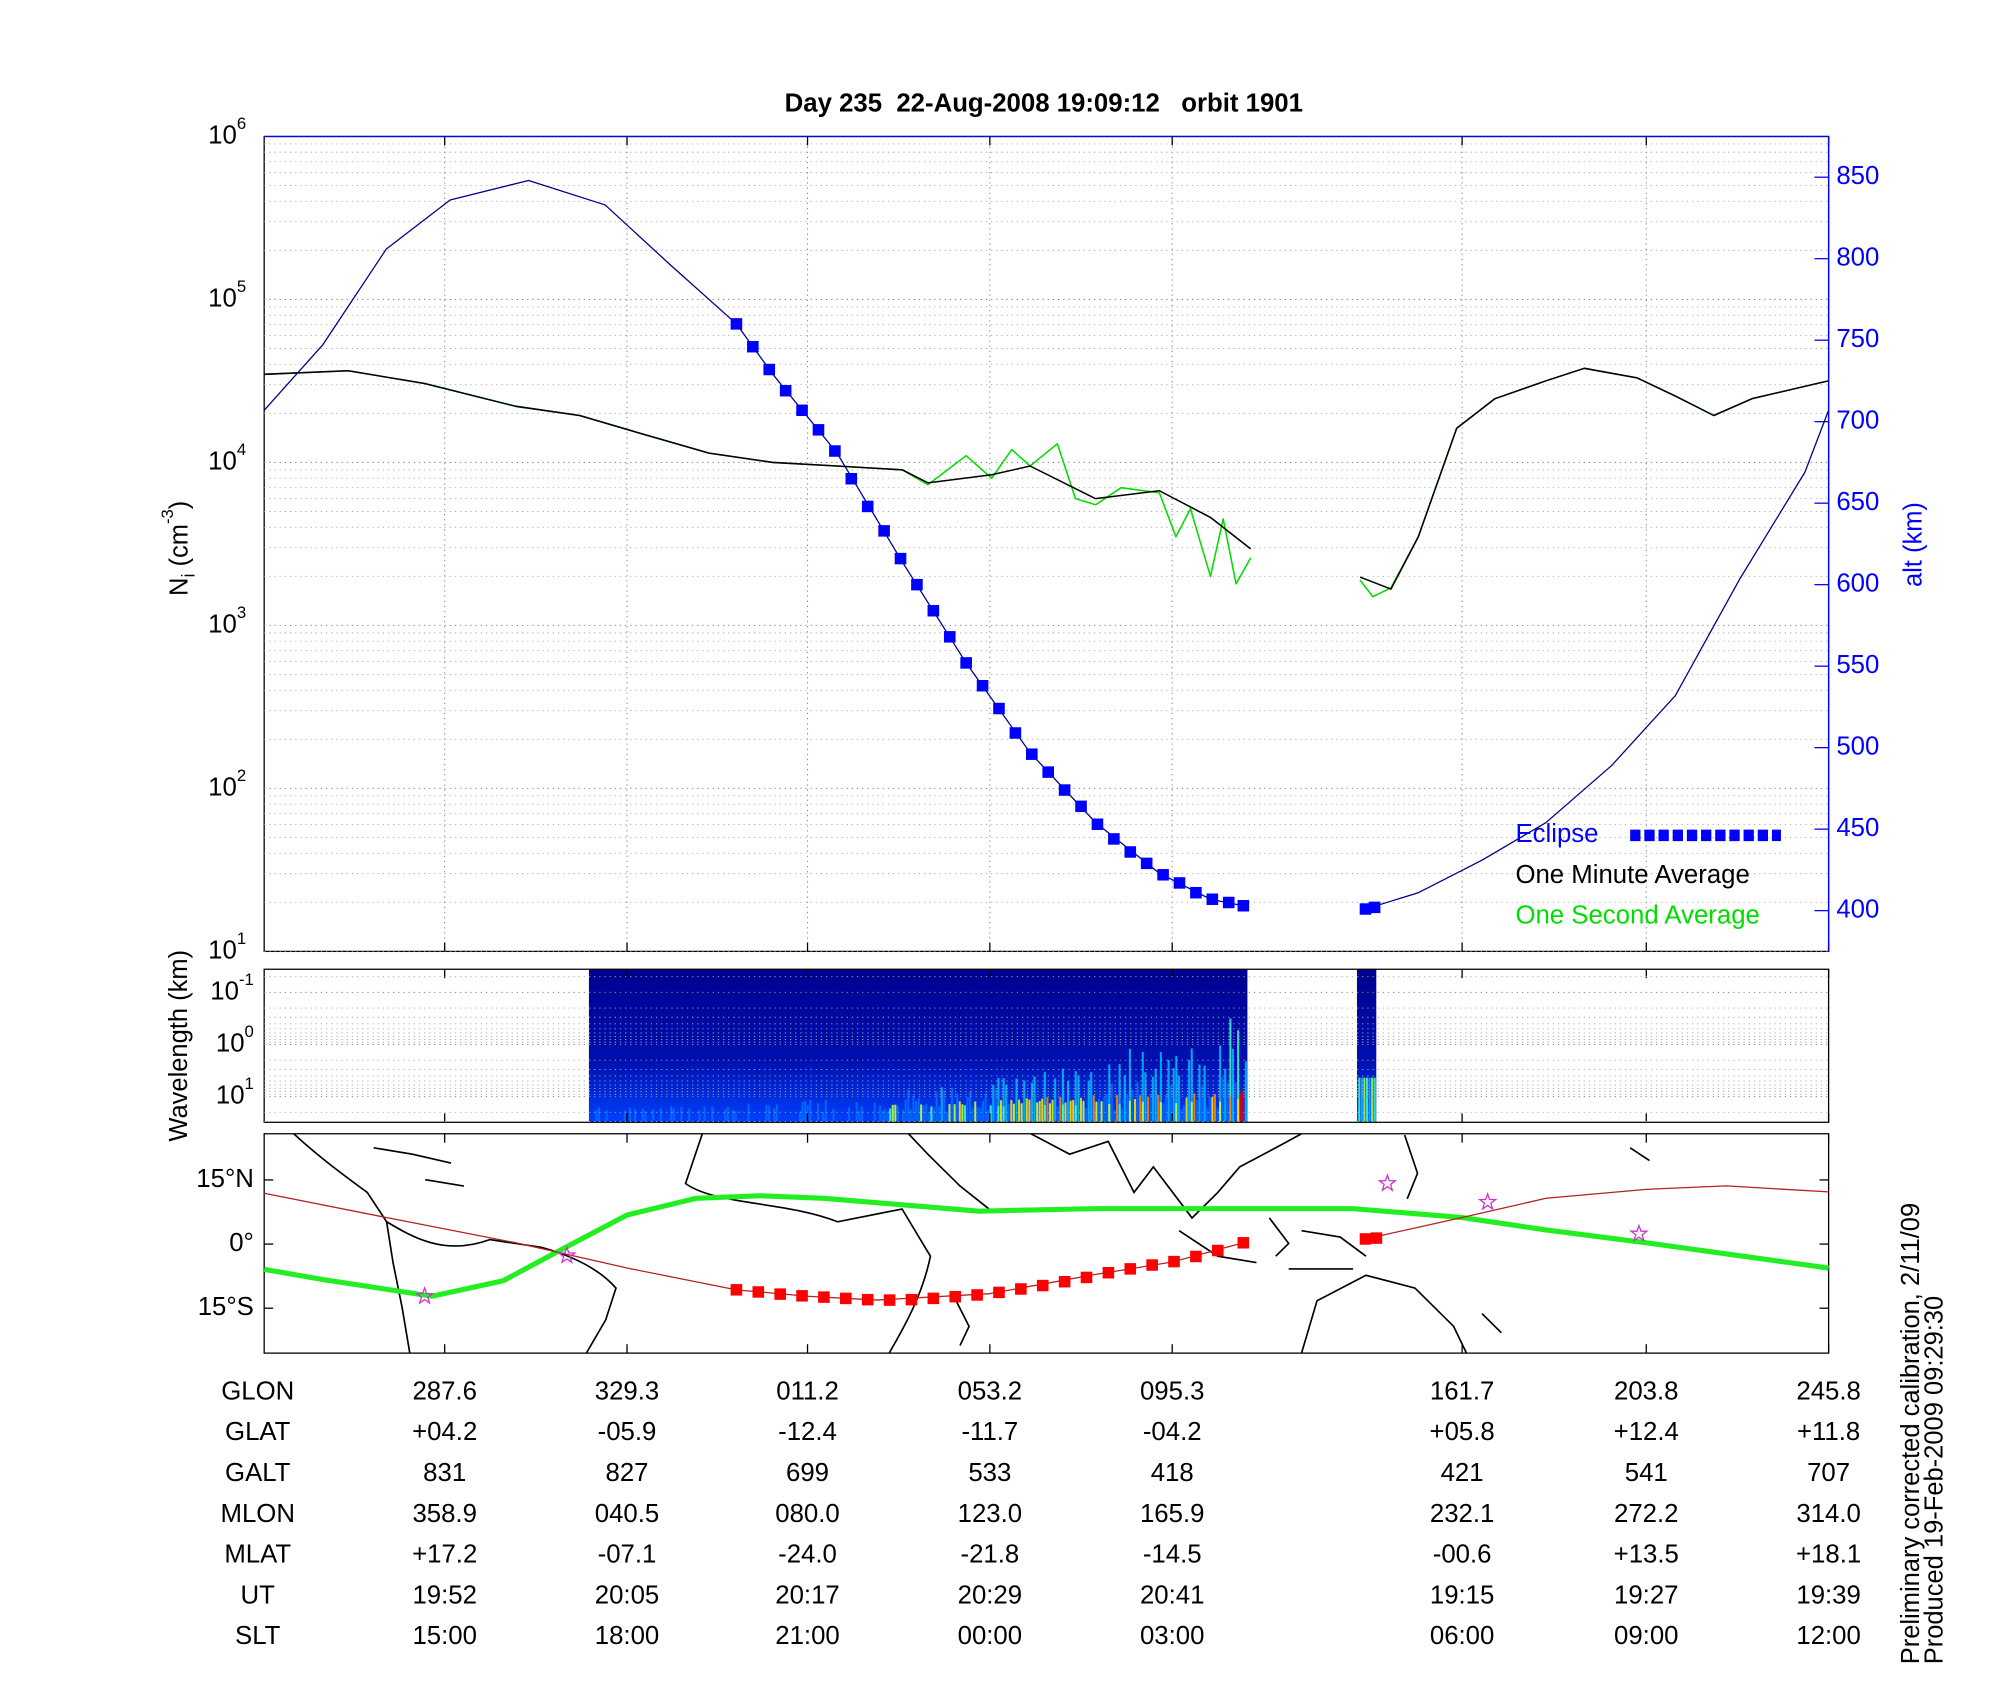  I want to click on tick-base: 0°, so click(241, 1243).